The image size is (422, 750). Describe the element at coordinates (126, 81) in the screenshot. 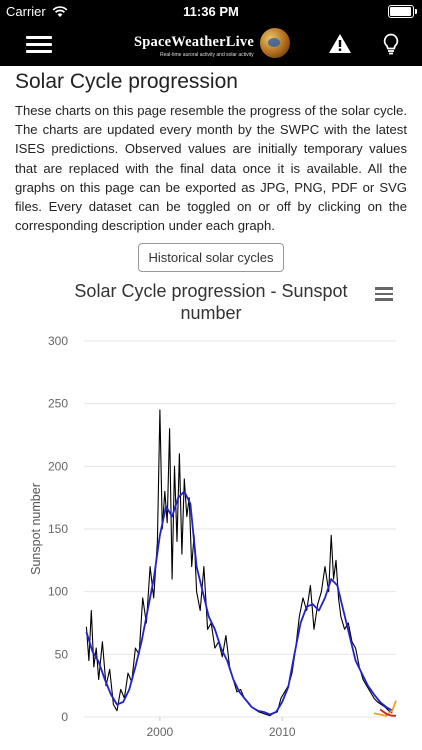

I see `page-title: Solar Cycle progression` at that location.